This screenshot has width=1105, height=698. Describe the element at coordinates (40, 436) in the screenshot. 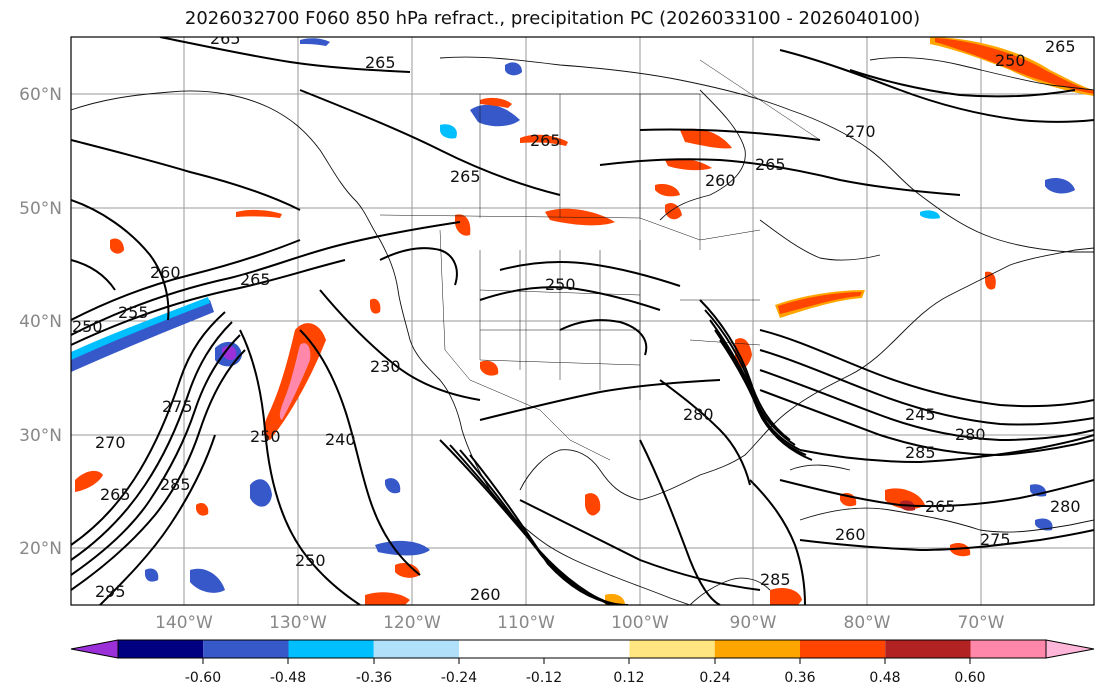

I see `lat-label-30n: 30°N` at that location.